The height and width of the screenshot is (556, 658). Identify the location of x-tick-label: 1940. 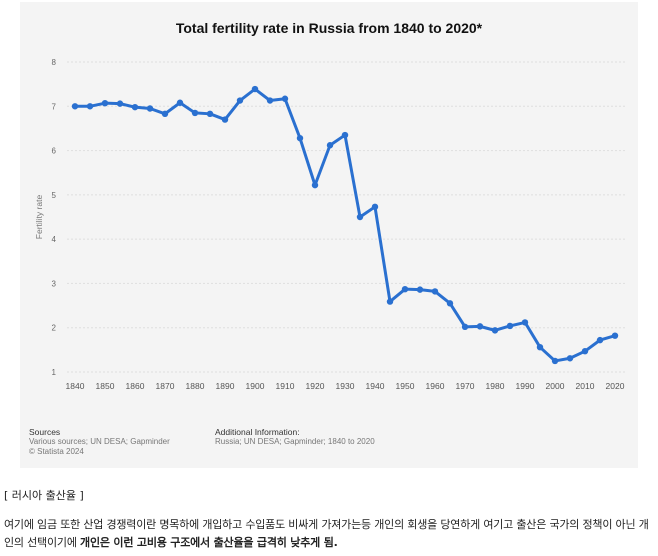
(375, 386).